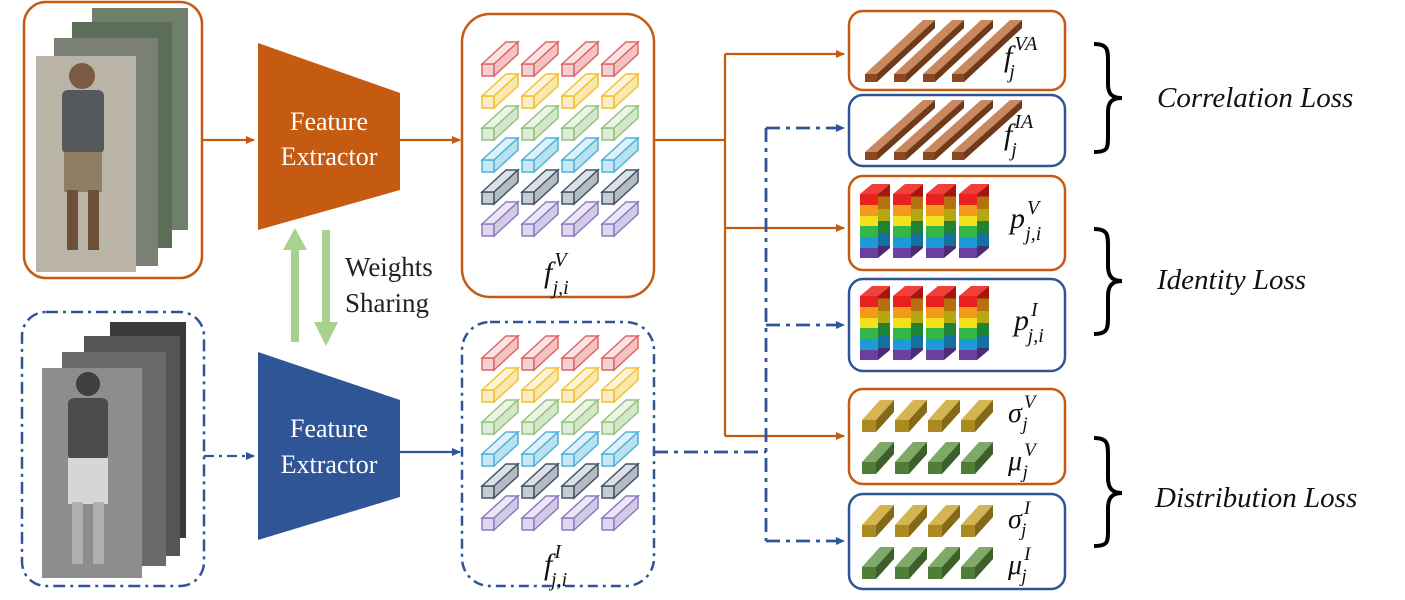 The width and height of the screenshot is (1405, 600). I want to click on visible-person-shorts, so click(83, 172).